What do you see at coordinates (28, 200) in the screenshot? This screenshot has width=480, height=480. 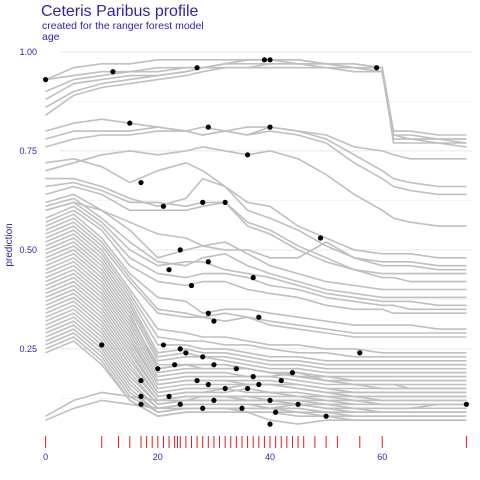 I see `y-tick-labels: 0.25 0.50 0.75 1.00` at bounding box center [28, 200].